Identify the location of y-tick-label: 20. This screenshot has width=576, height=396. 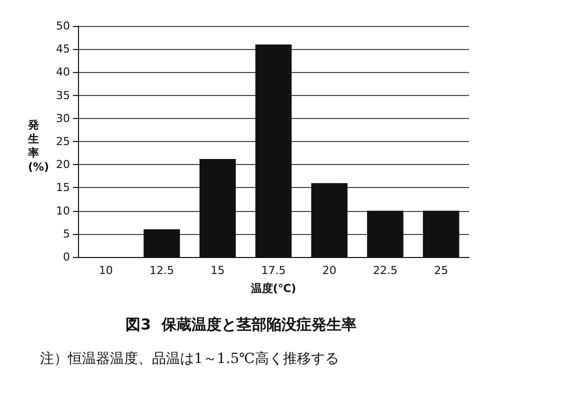
(63, 165).